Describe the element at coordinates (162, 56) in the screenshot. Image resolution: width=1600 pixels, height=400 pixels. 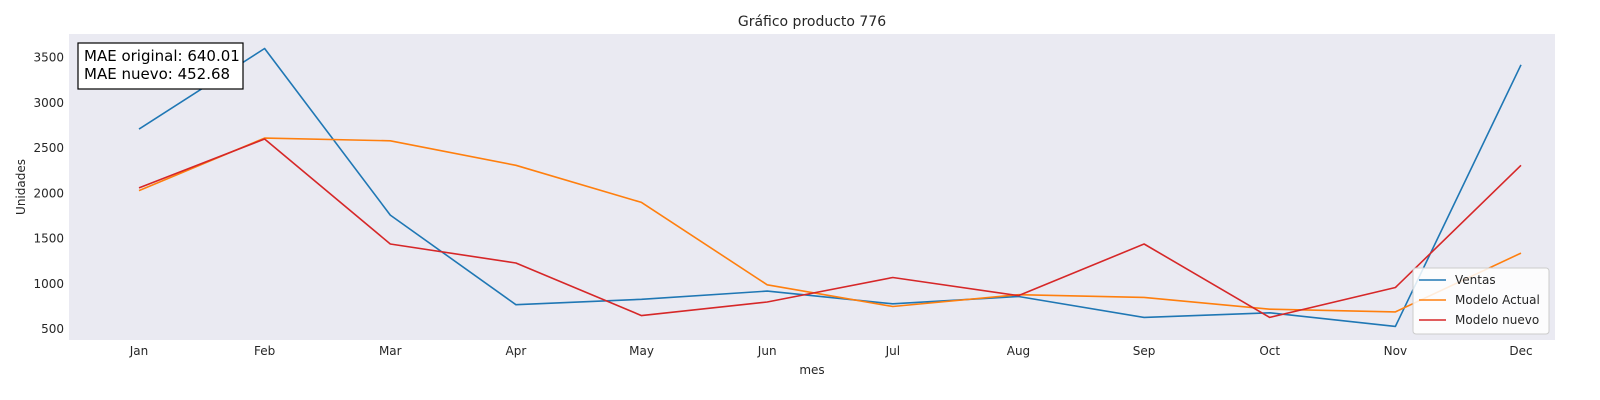
I see `mae-original-text: MAE original: 640.01` at that location.